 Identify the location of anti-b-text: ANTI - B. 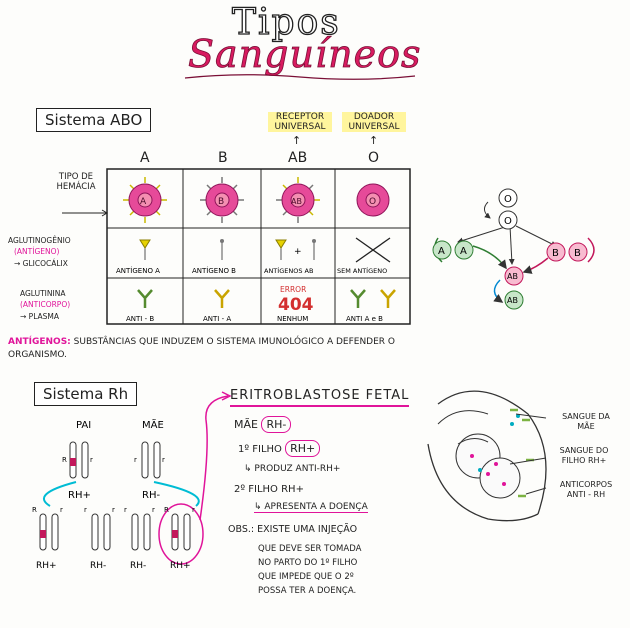
(140, 319).